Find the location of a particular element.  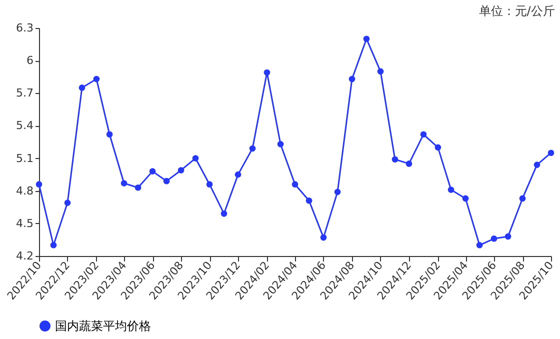

y-tick-label: 4.8 is located at coordinates (25, 191).